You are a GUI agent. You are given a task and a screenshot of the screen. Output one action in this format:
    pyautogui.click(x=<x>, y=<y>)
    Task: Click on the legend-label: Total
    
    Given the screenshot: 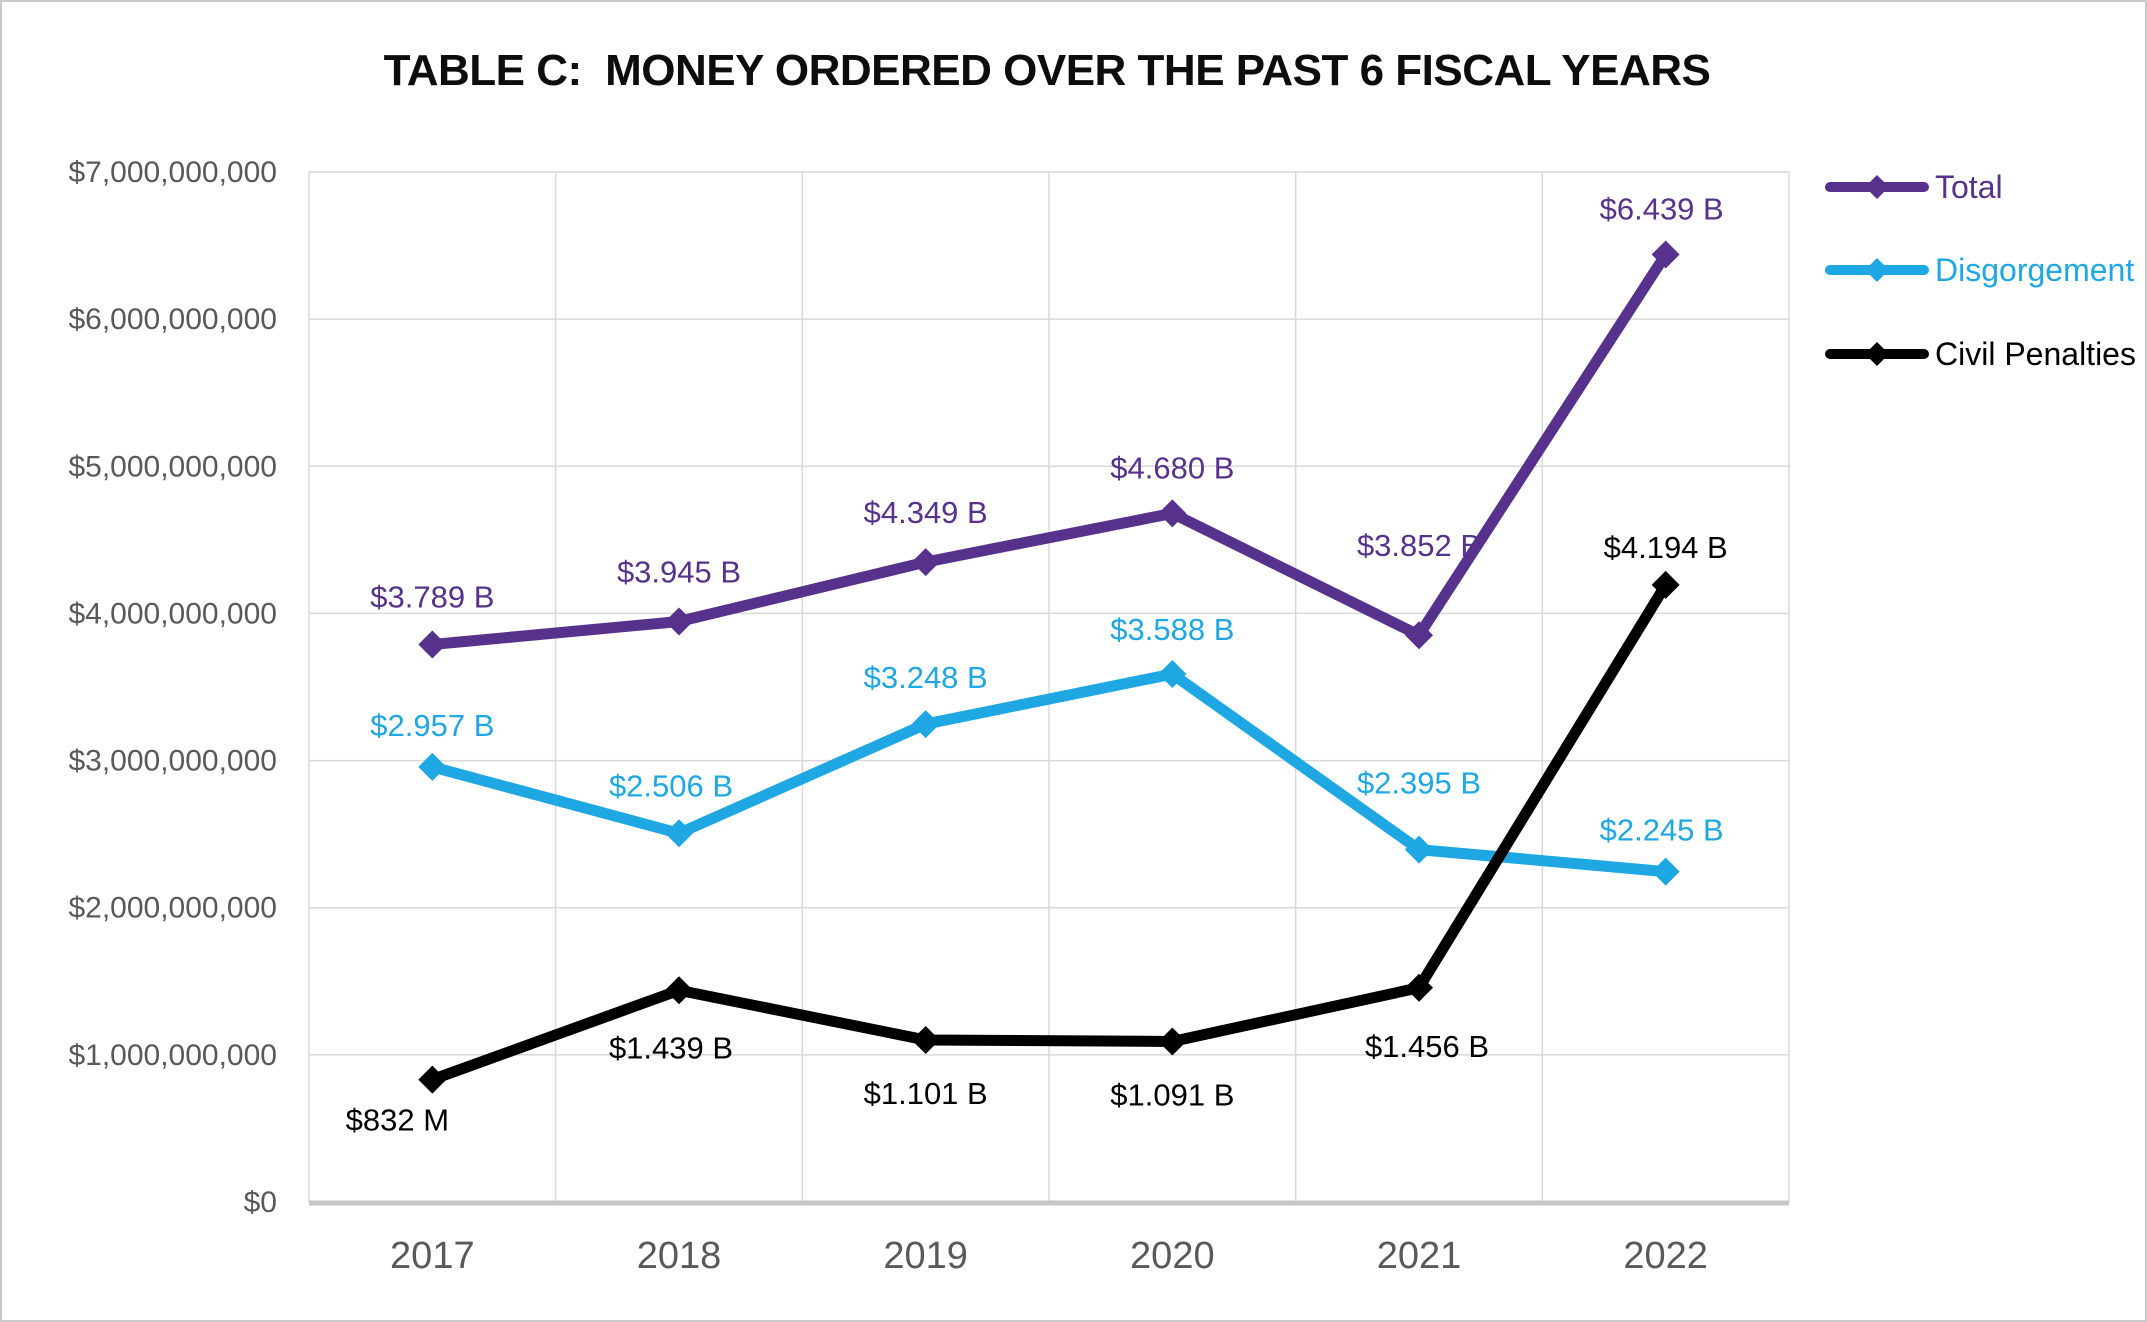 What is the action you would take?
    pyautogui.click(x=1969, y=186)
    